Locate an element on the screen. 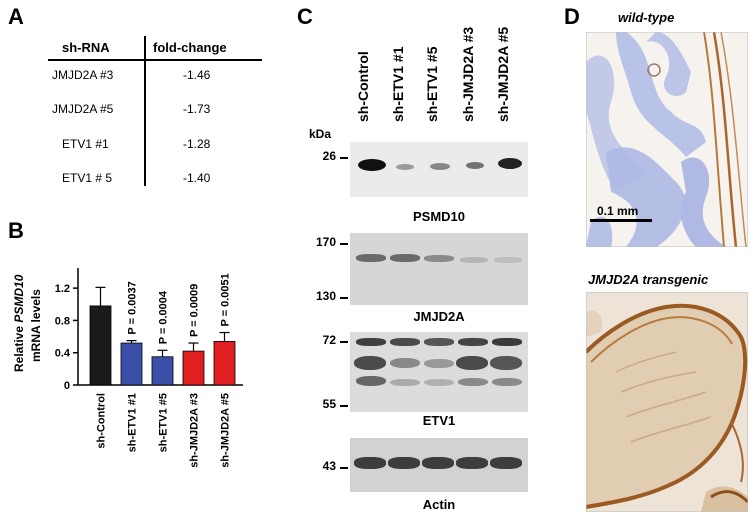 The width and height of the screenshot is (751, 517). lane-label: sh-ETV1 #1 is located at coordinates (398, 84).